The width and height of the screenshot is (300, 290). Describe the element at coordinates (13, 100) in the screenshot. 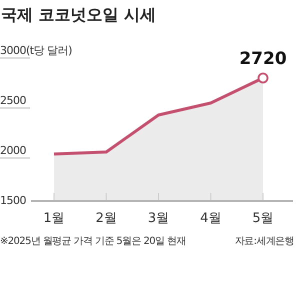

I see `y-tick-label: 2500` at that location.